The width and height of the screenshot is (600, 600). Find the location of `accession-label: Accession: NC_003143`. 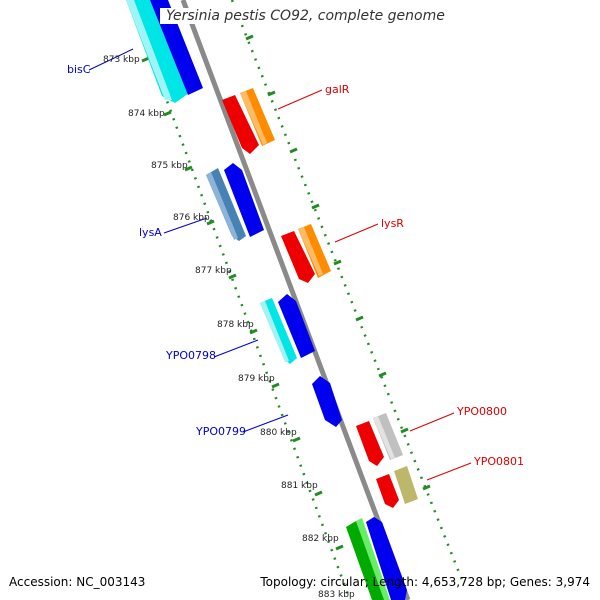

accession-label: Accession: NC_003143 is located at coordinates (77, 582).